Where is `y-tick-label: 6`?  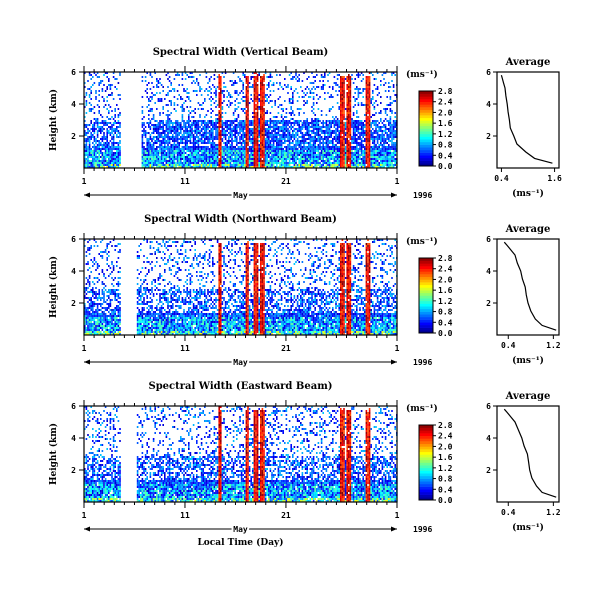
y-tick-label: 6 is located at coordinates (73, 239).